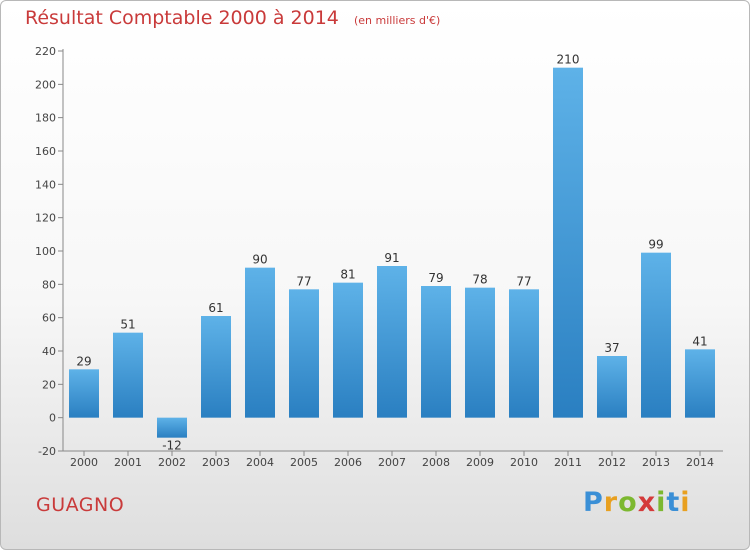  What do you see at coordinates (304, 462) in the screenshot?
I see `x-tick-label: 2005` at bounding box center [304, 462].